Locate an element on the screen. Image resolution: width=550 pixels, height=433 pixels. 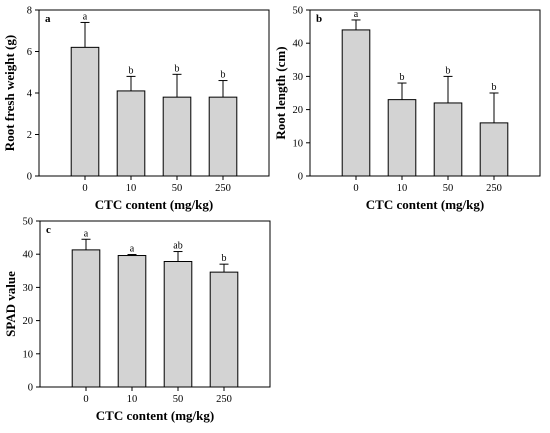
significance-label: ab is located at coordinates (177, 246).